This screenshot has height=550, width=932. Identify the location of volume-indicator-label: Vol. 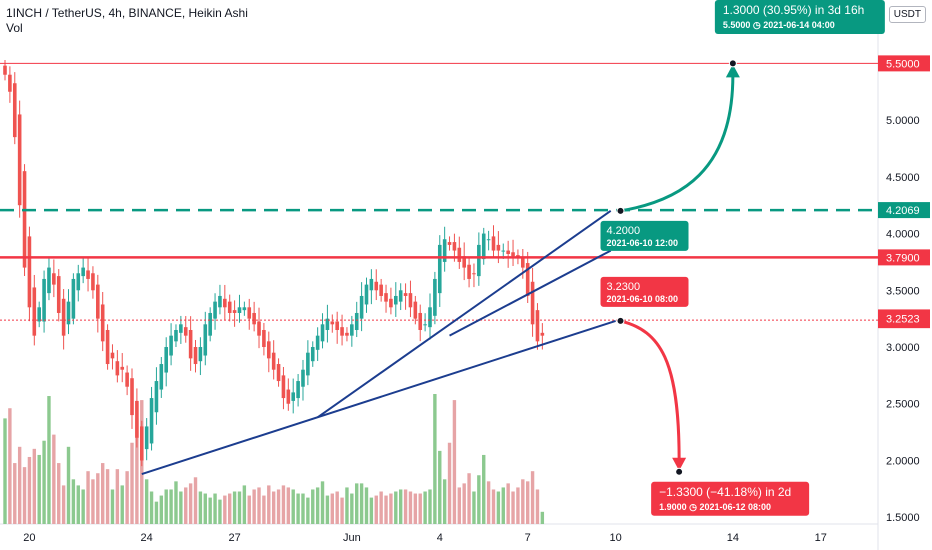
(14, 28).